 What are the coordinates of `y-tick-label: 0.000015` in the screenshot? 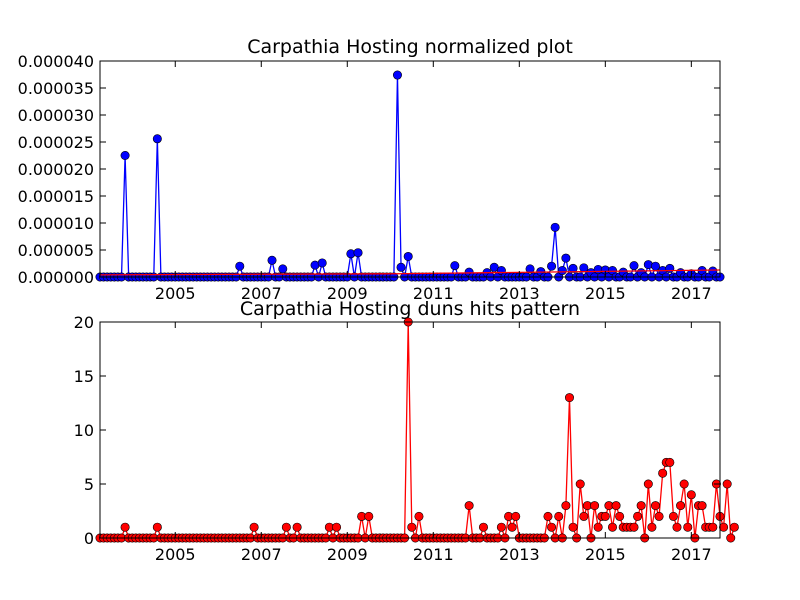 It's located at (56, 196).